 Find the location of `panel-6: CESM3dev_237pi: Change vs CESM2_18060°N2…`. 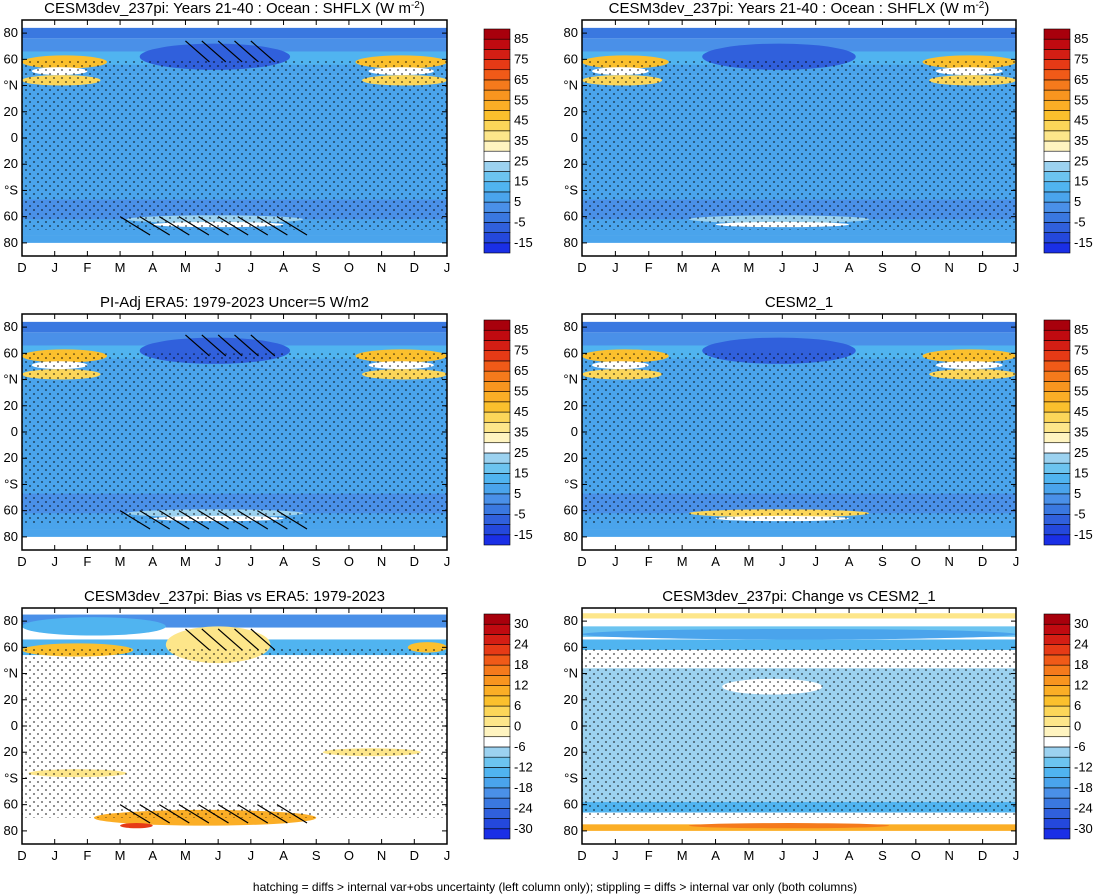

panel-6: CESM3dev_237pi: Change vs CESM2_18060°N2… is located at coordinates (827, 725).